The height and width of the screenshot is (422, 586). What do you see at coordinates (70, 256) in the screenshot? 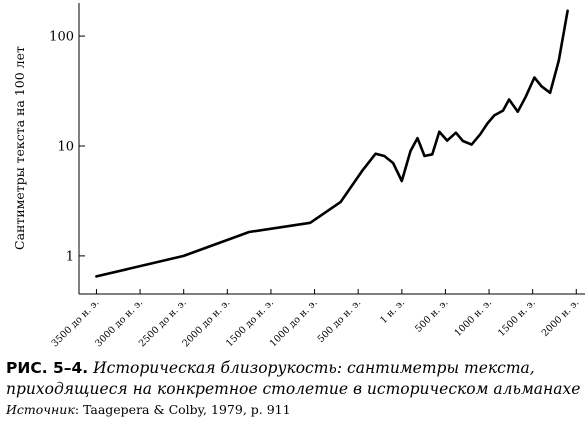
I see `y-tick-label: 1` at bounding box center [70, 256].